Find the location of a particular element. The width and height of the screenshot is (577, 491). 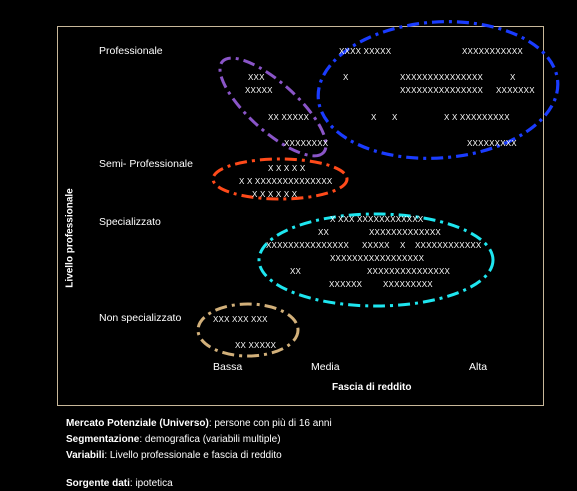

cluster-marks-row: XXXXXX is located at coordinates (346, 284).